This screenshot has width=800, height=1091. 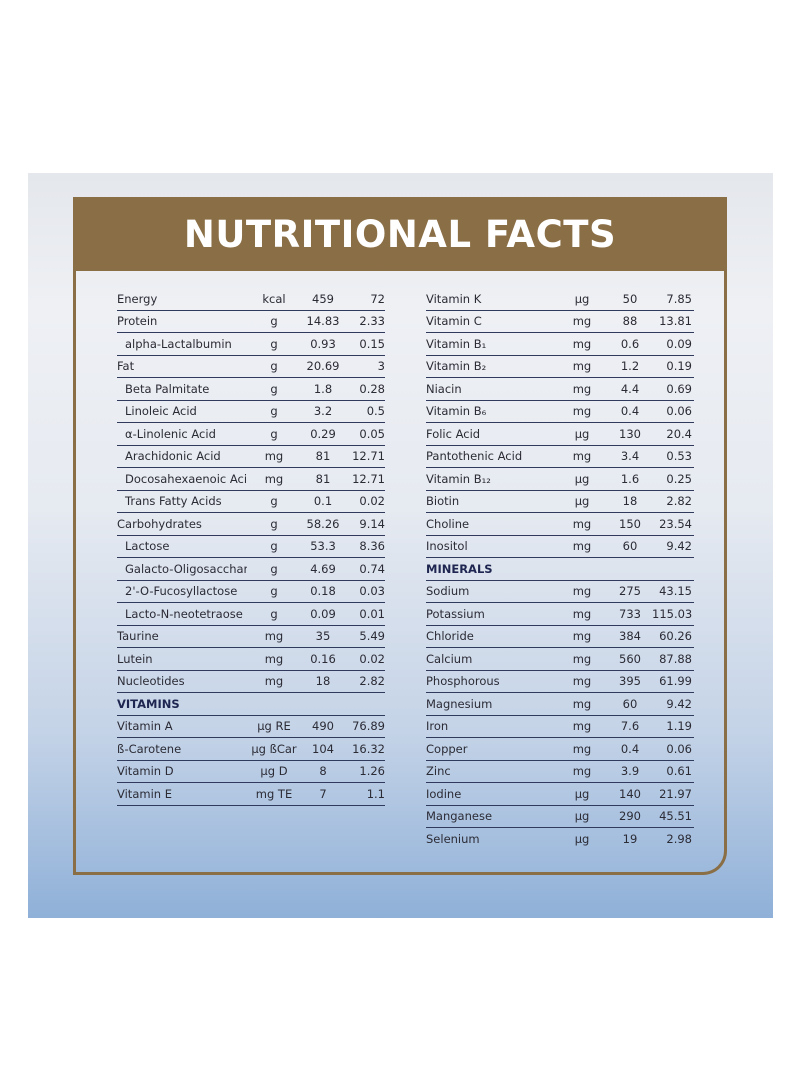 What do you see at coordinates (323, 658) in the screenshot?
I see `value-per-100g: 0.16` at bounding box center [323, 658].